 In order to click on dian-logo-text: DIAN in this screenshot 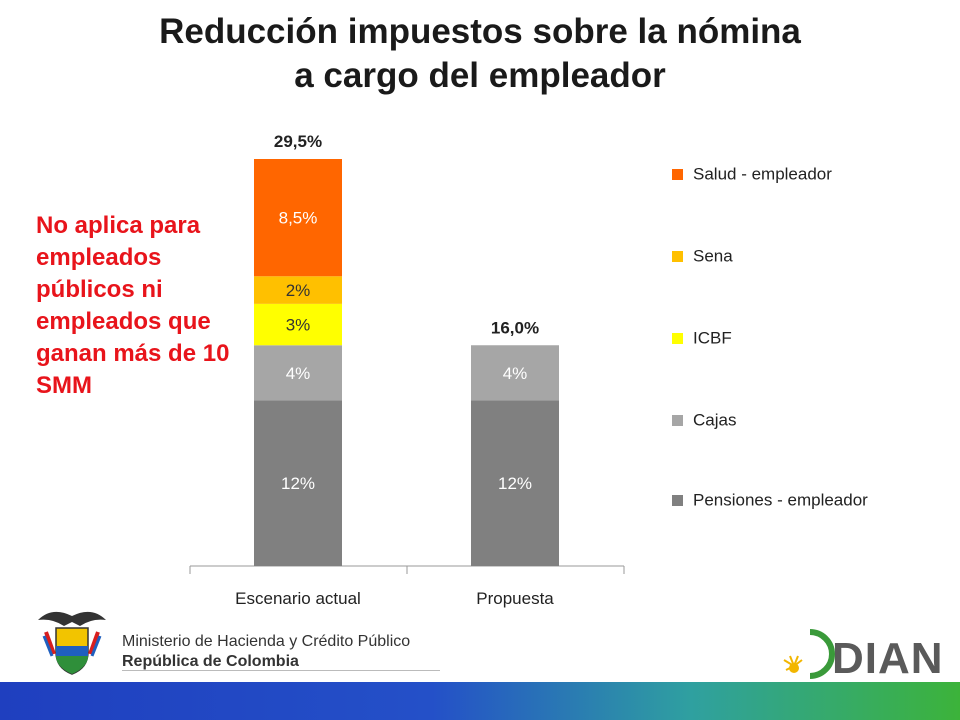, I will do `click(888, 658)`.